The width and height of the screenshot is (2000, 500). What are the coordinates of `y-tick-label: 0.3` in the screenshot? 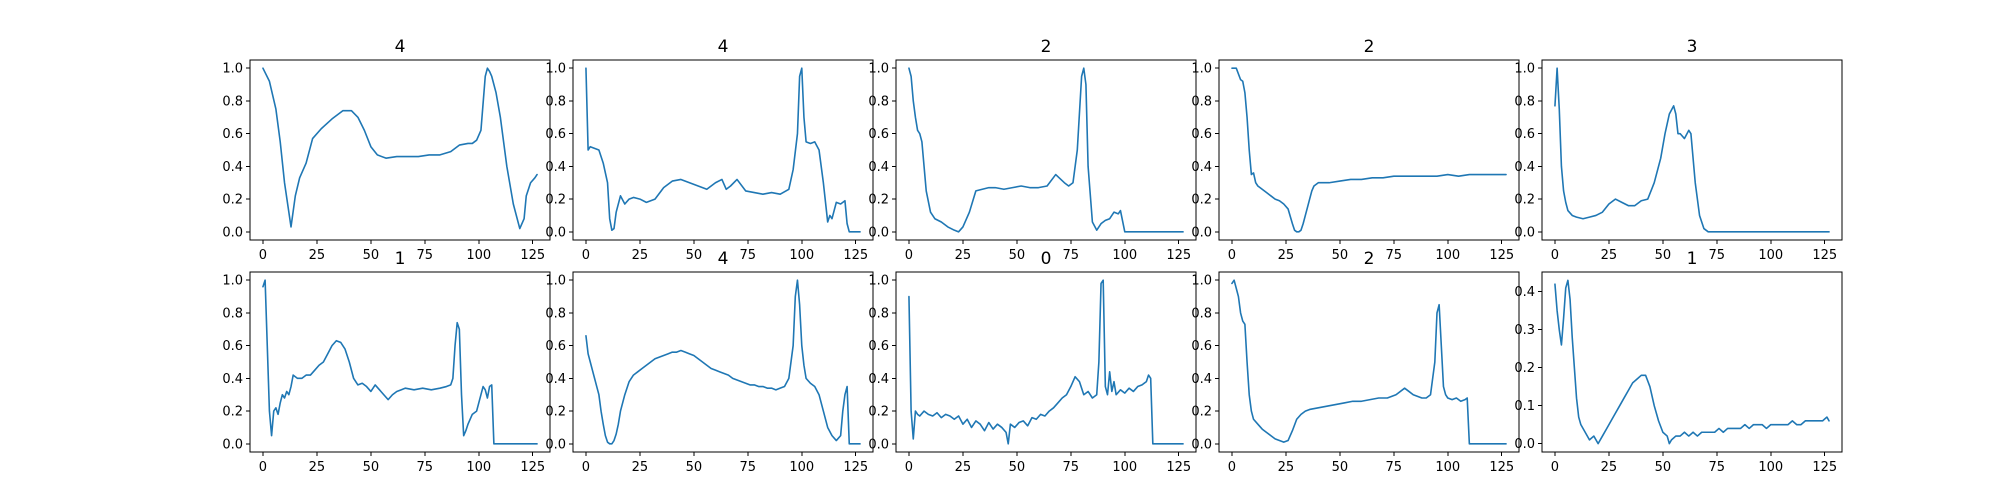 It's located at (1524, 330).